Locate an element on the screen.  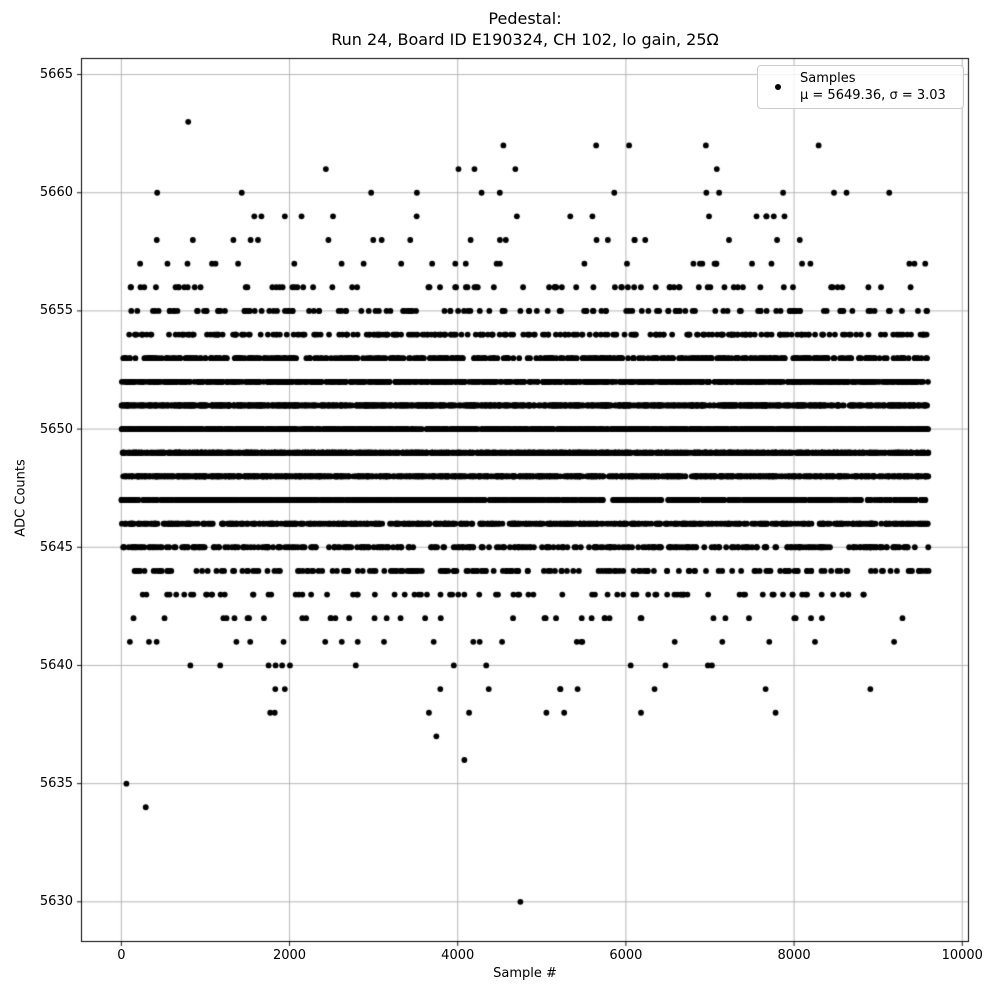
legend-entry-samples: Samples is located at coordinates (828, 78).